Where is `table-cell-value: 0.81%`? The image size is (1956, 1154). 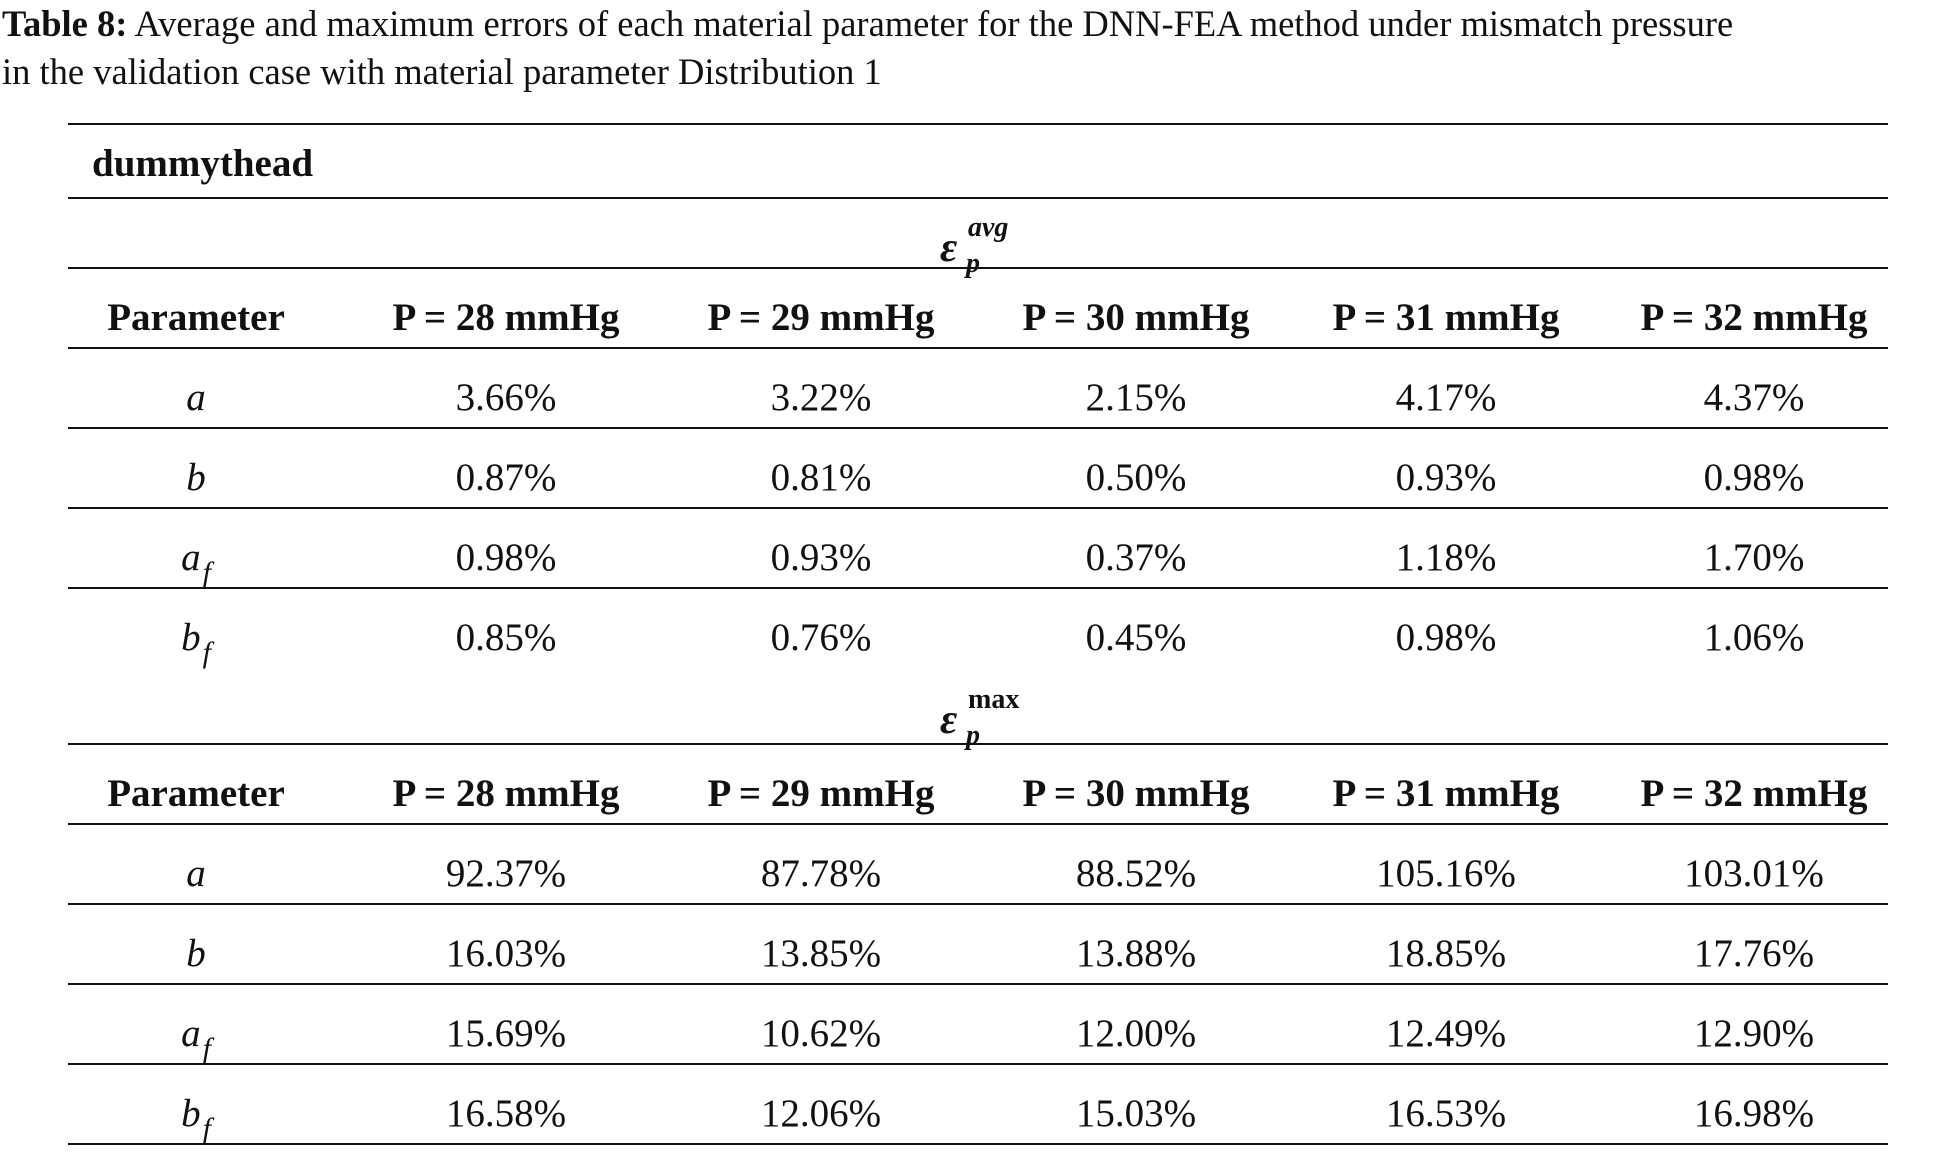
table-cell-value: 0.81% is located at coordinates (821, 477).